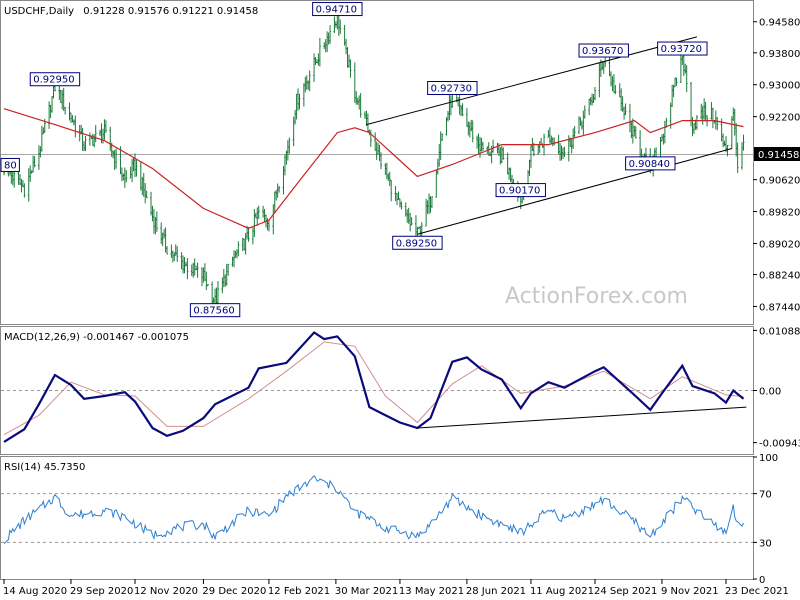  Describe the element at coordinates (625, 591) in the screenshot. I see `x-tick-label: 24 Sep 2021` at that location.